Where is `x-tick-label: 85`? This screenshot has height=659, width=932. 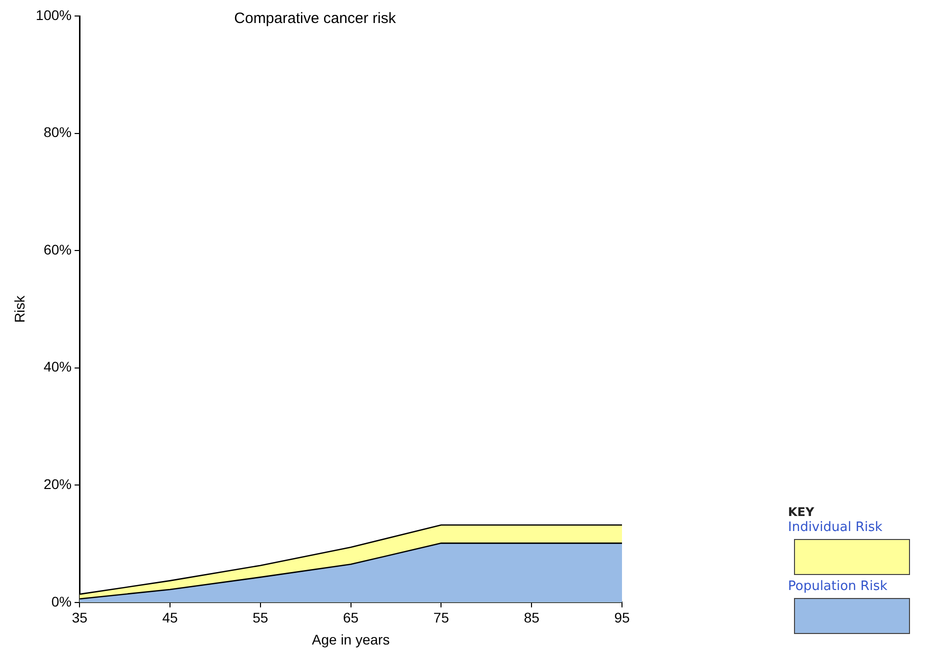
x-tick-label: 85 is located at coordinates (532, 618).